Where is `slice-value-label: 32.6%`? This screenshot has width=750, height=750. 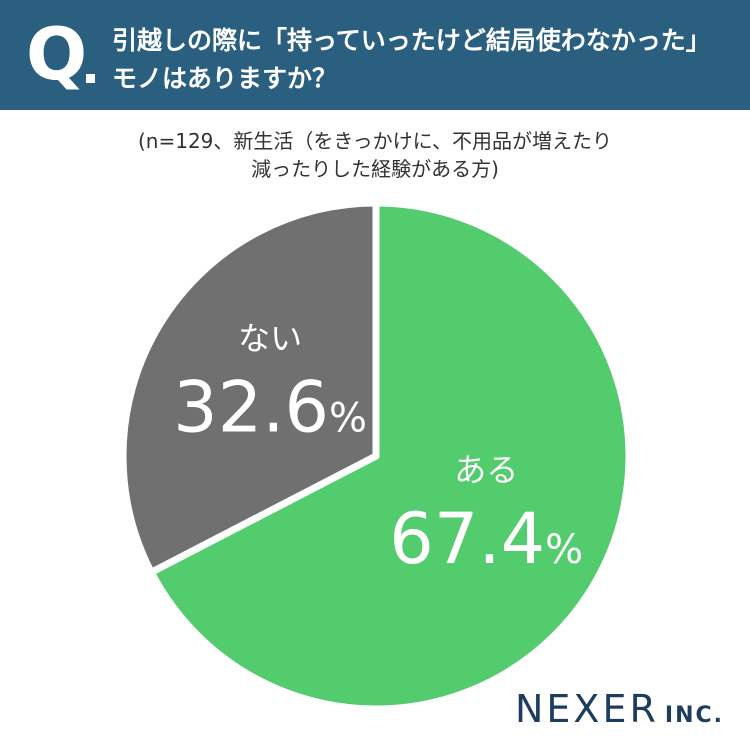
slice-value-label: 32.6% is located at coordinates (270, 408).